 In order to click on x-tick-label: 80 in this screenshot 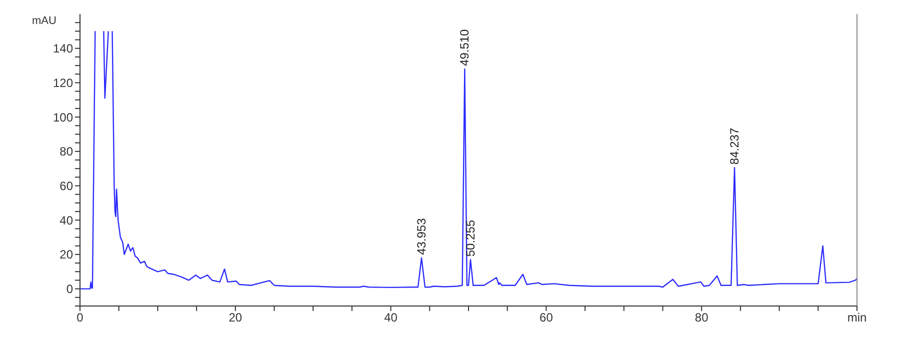, I will do `click(701, 317)`.